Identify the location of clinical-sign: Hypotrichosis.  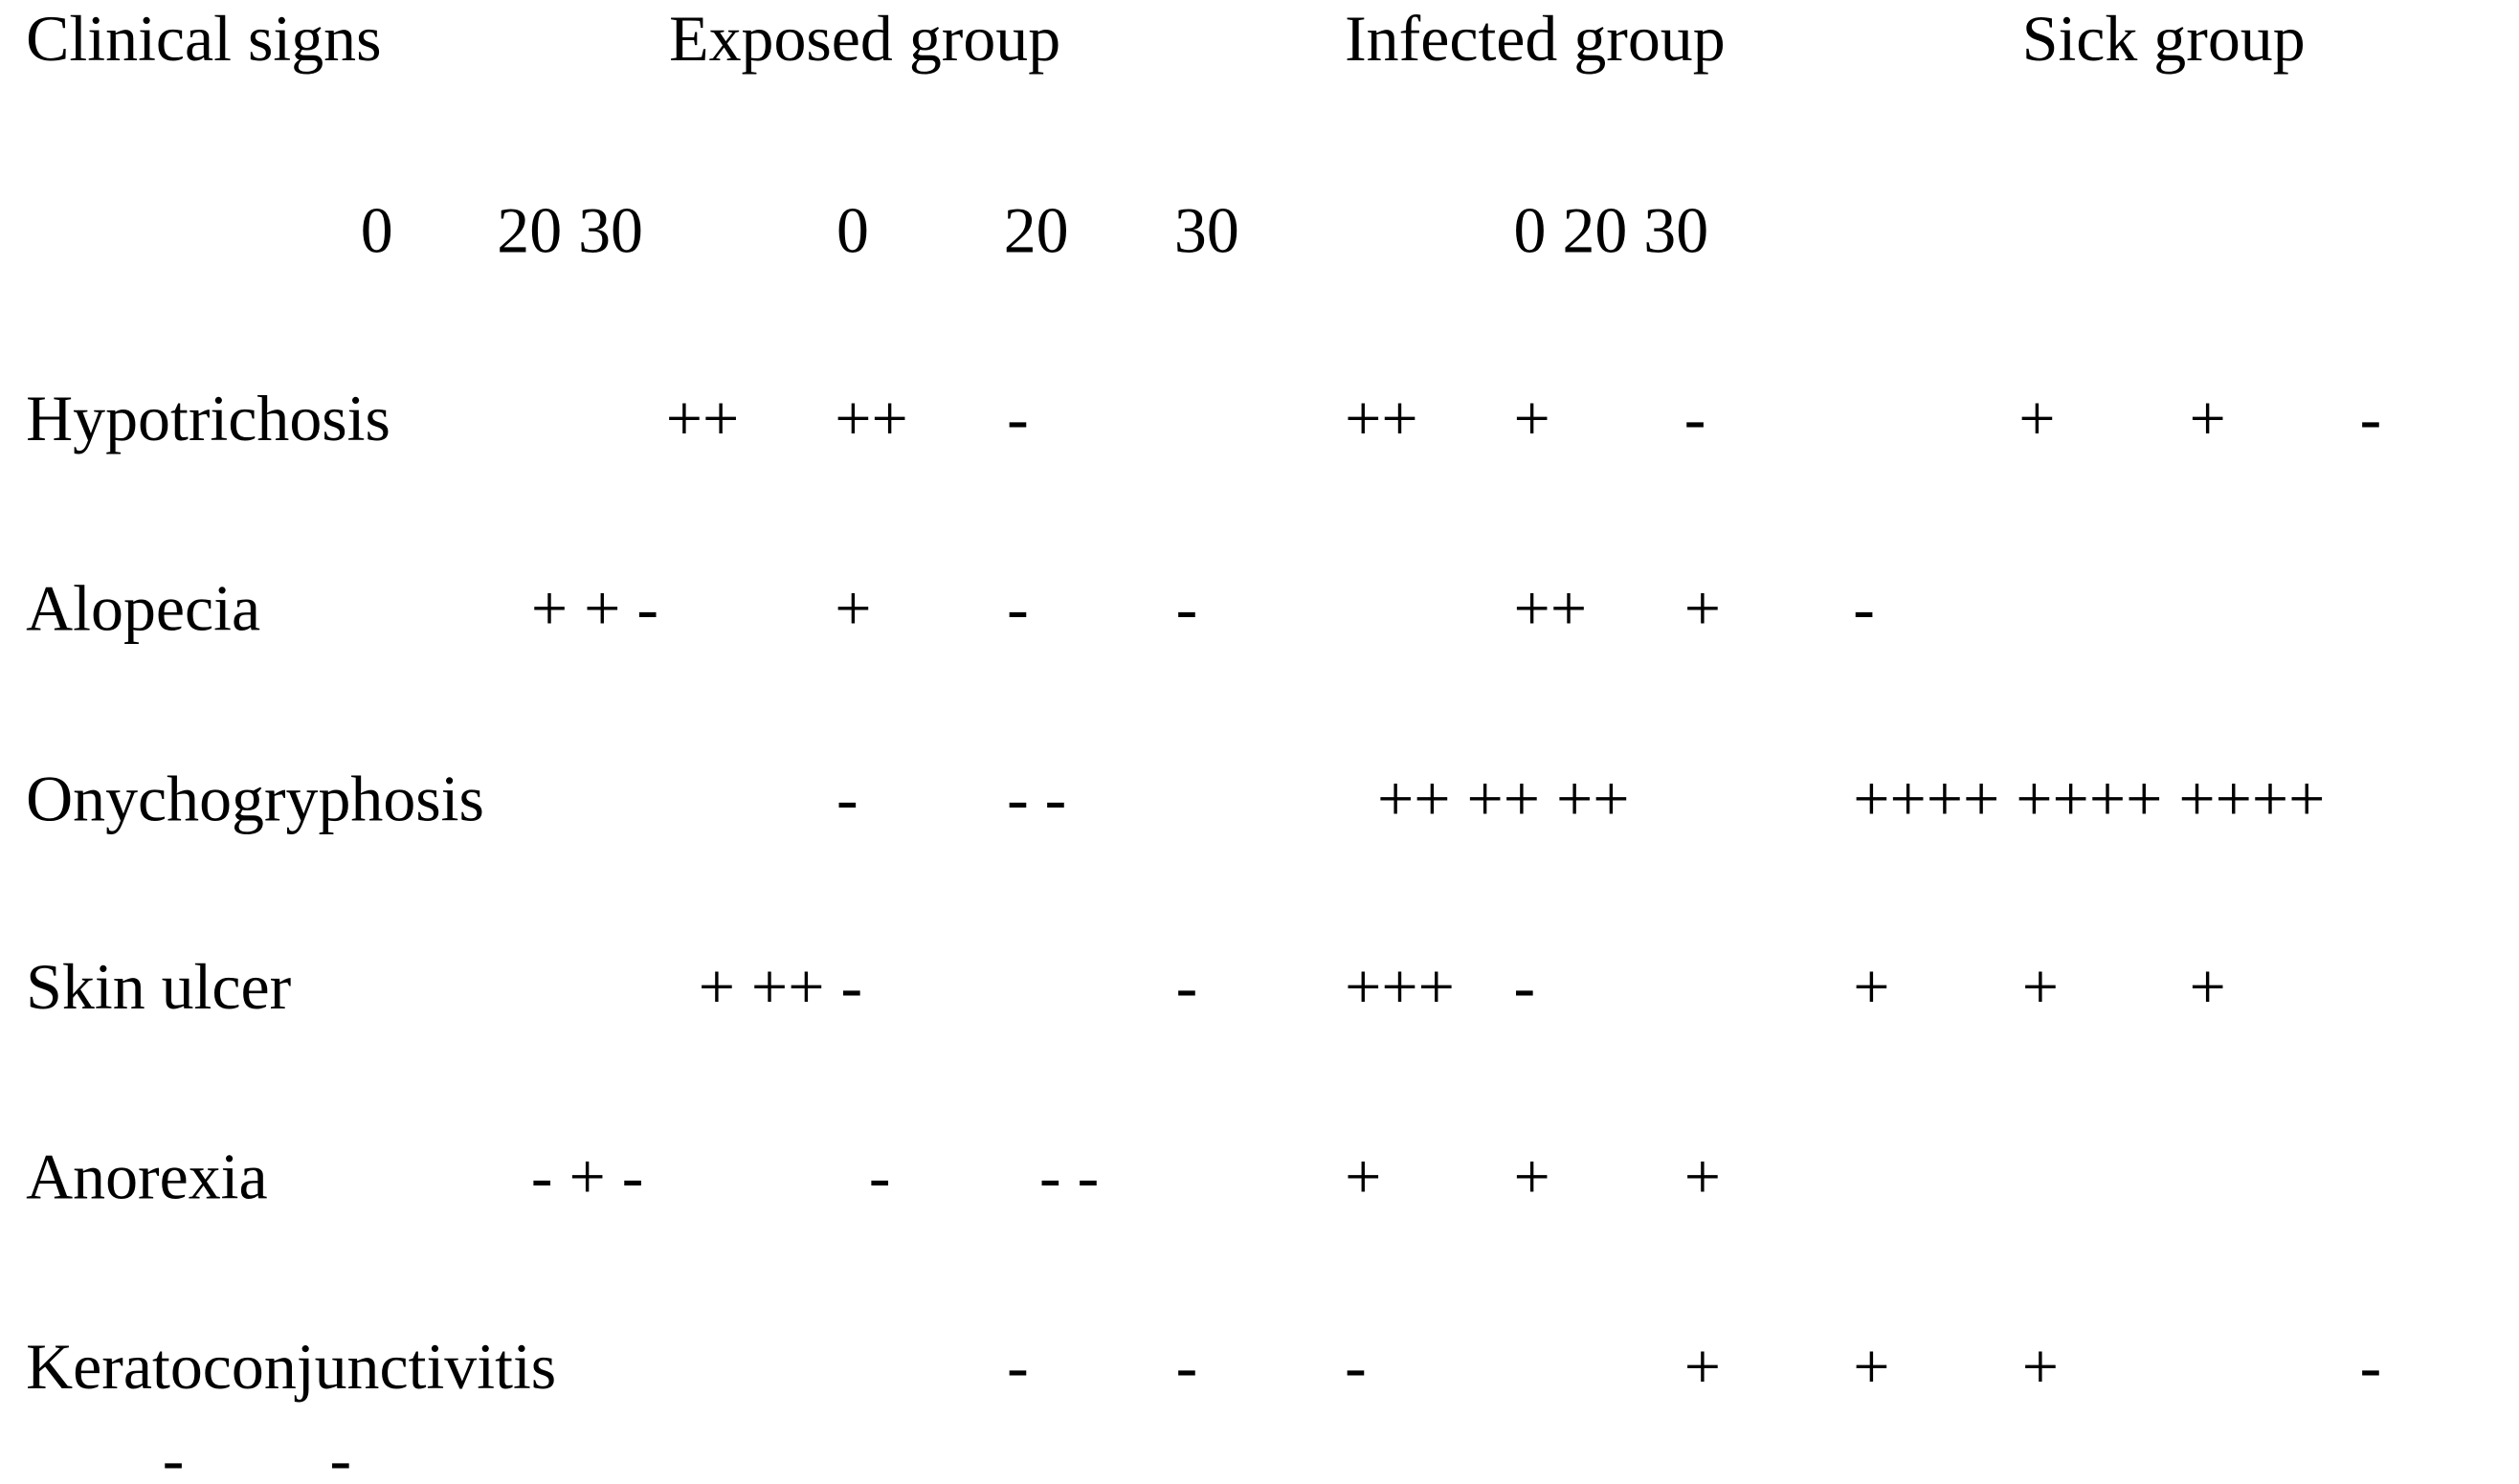
(208, 418).